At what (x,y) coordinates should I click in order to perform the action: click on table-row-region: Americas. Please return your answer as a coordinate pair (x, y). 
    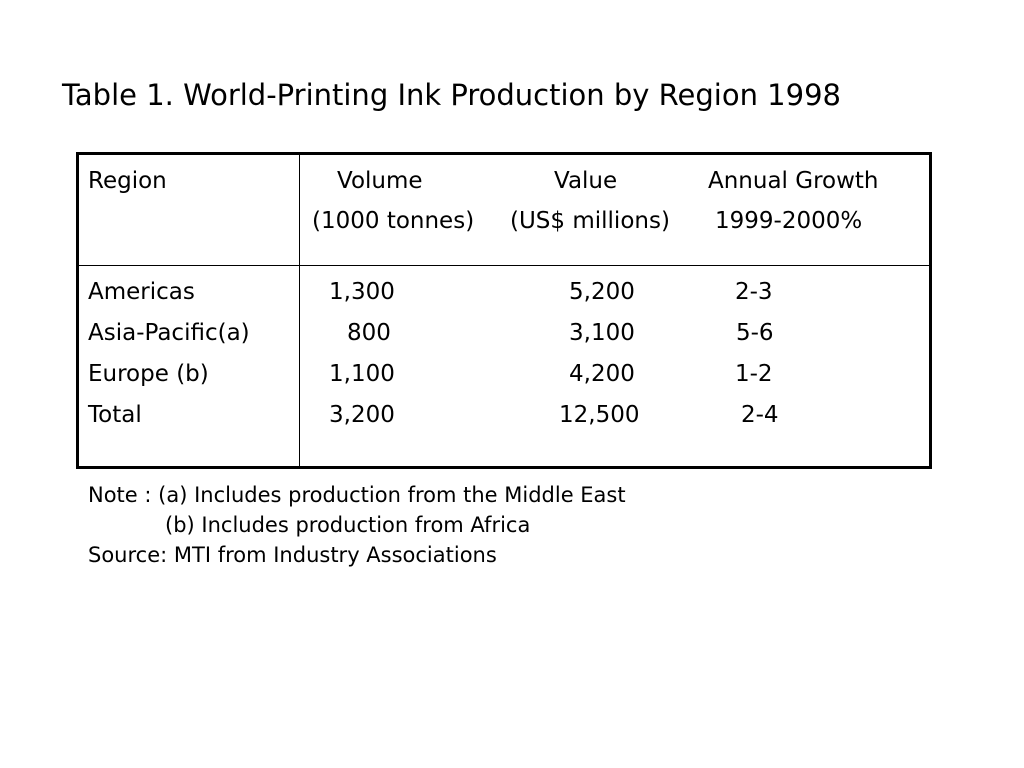
    Looking at the image, I should click on (141, 292).